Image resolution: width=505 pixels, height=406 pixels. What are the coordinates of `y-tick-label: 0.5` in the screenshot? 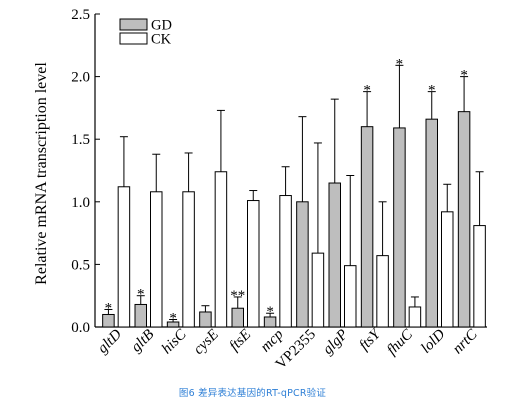 It's located at (80, 265).